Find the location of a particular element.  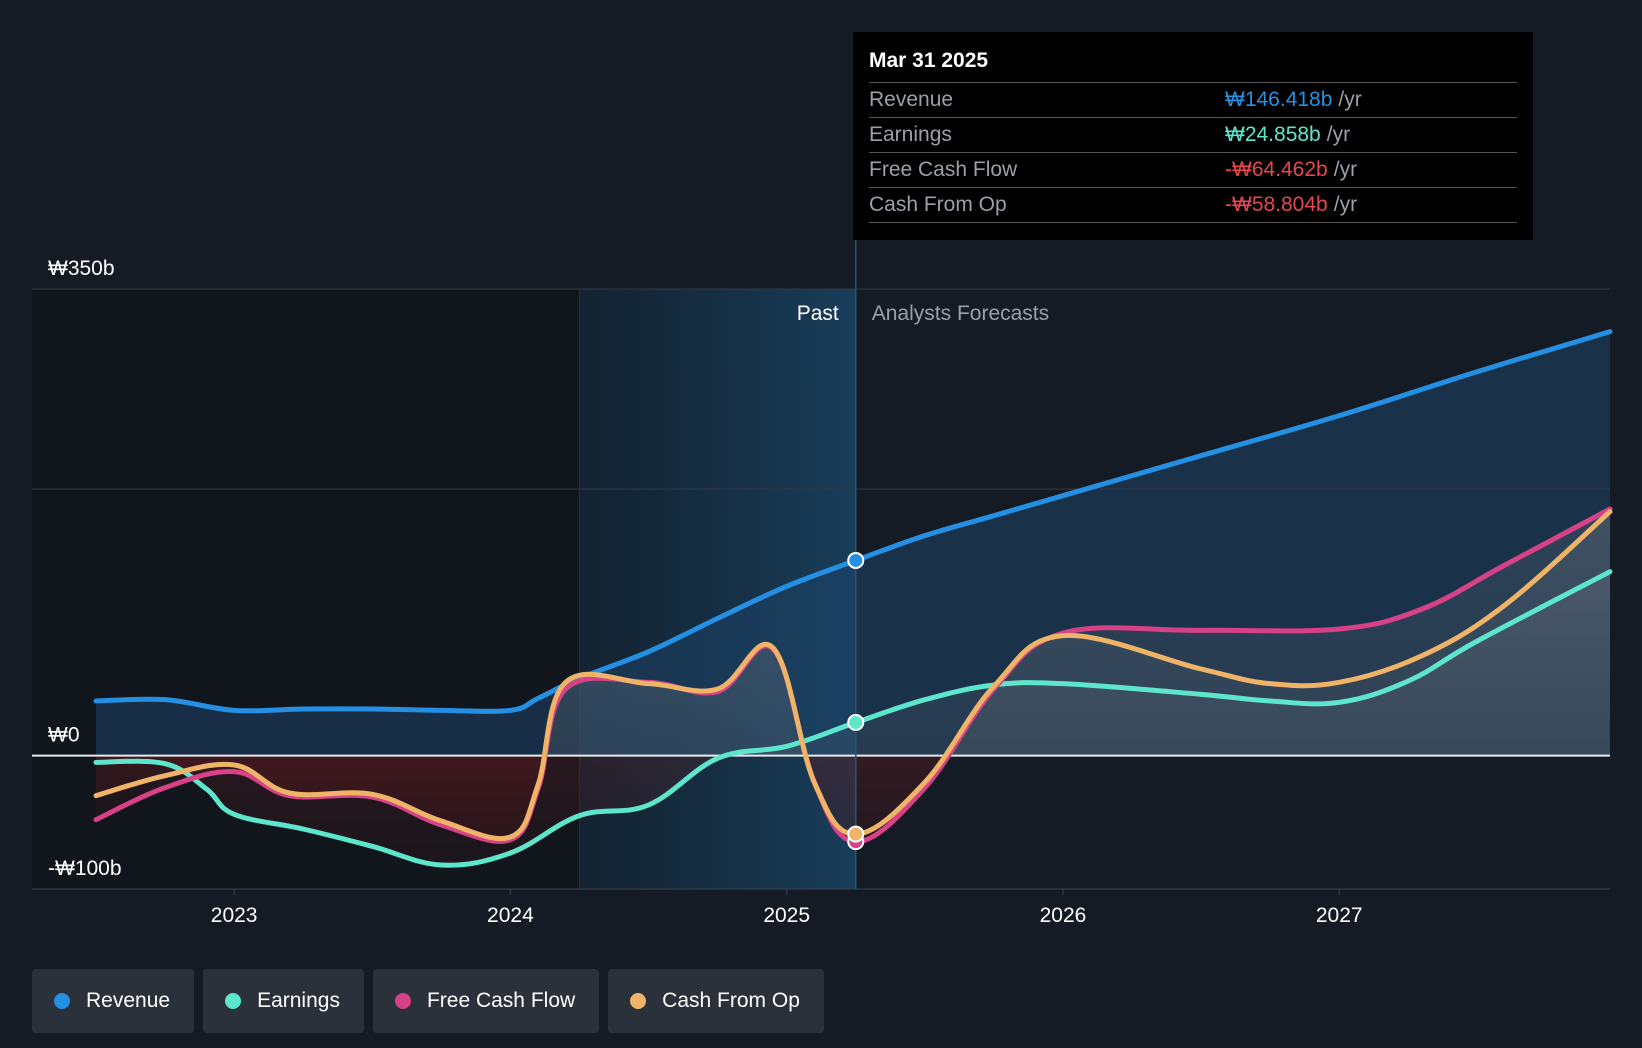

legend-label: Earnings is located at coordinates (298, 1000).